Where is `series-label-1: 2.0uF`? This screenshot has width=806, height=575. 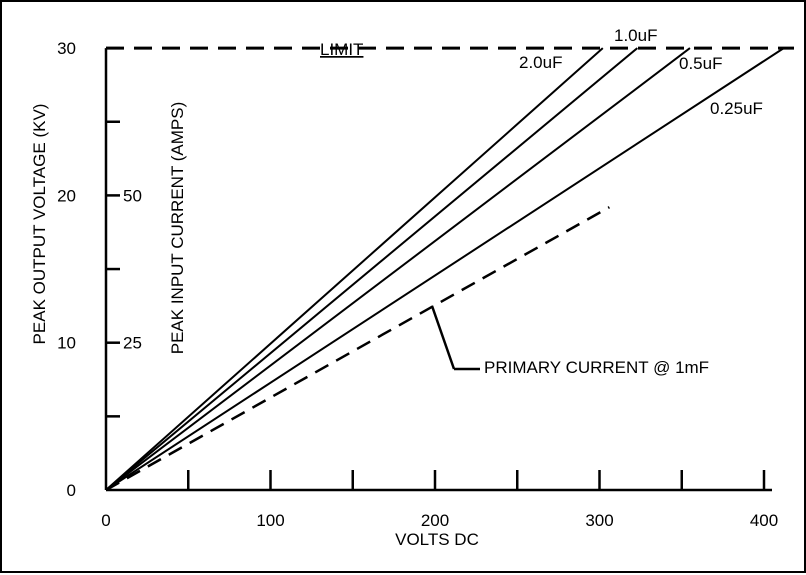 series-label-1: 2.0uF is located at coordinates (540, 62).